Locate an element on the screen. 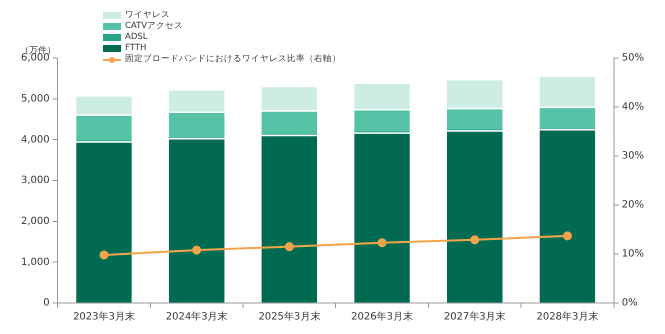  y-tick-label: 4,000 is located at coordinates (35, 140).